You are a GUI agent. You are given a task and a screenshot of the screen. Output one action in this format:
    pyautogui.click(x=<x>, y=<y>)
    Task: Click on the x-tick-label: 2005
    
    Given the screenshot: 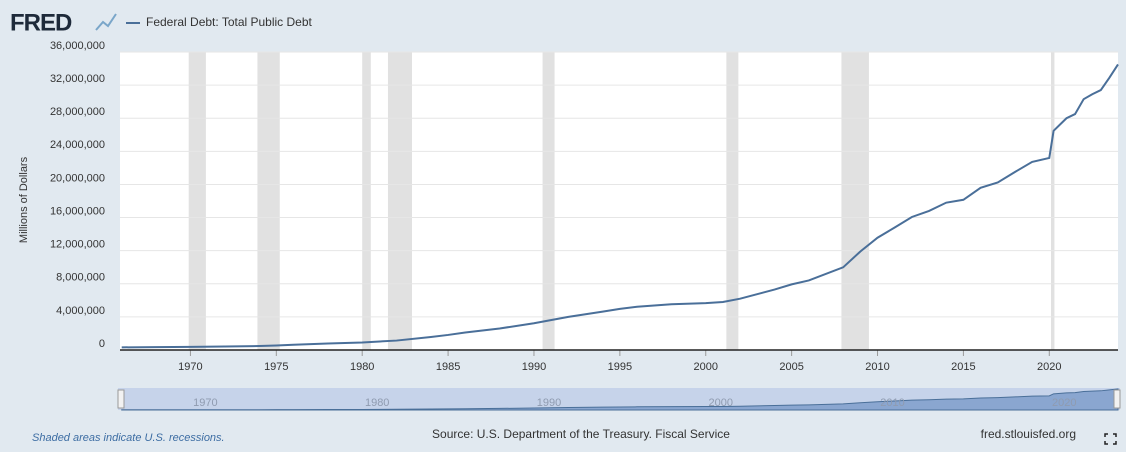 What is the action you would take?
    pyautogui.click(x=791, y=367)
    